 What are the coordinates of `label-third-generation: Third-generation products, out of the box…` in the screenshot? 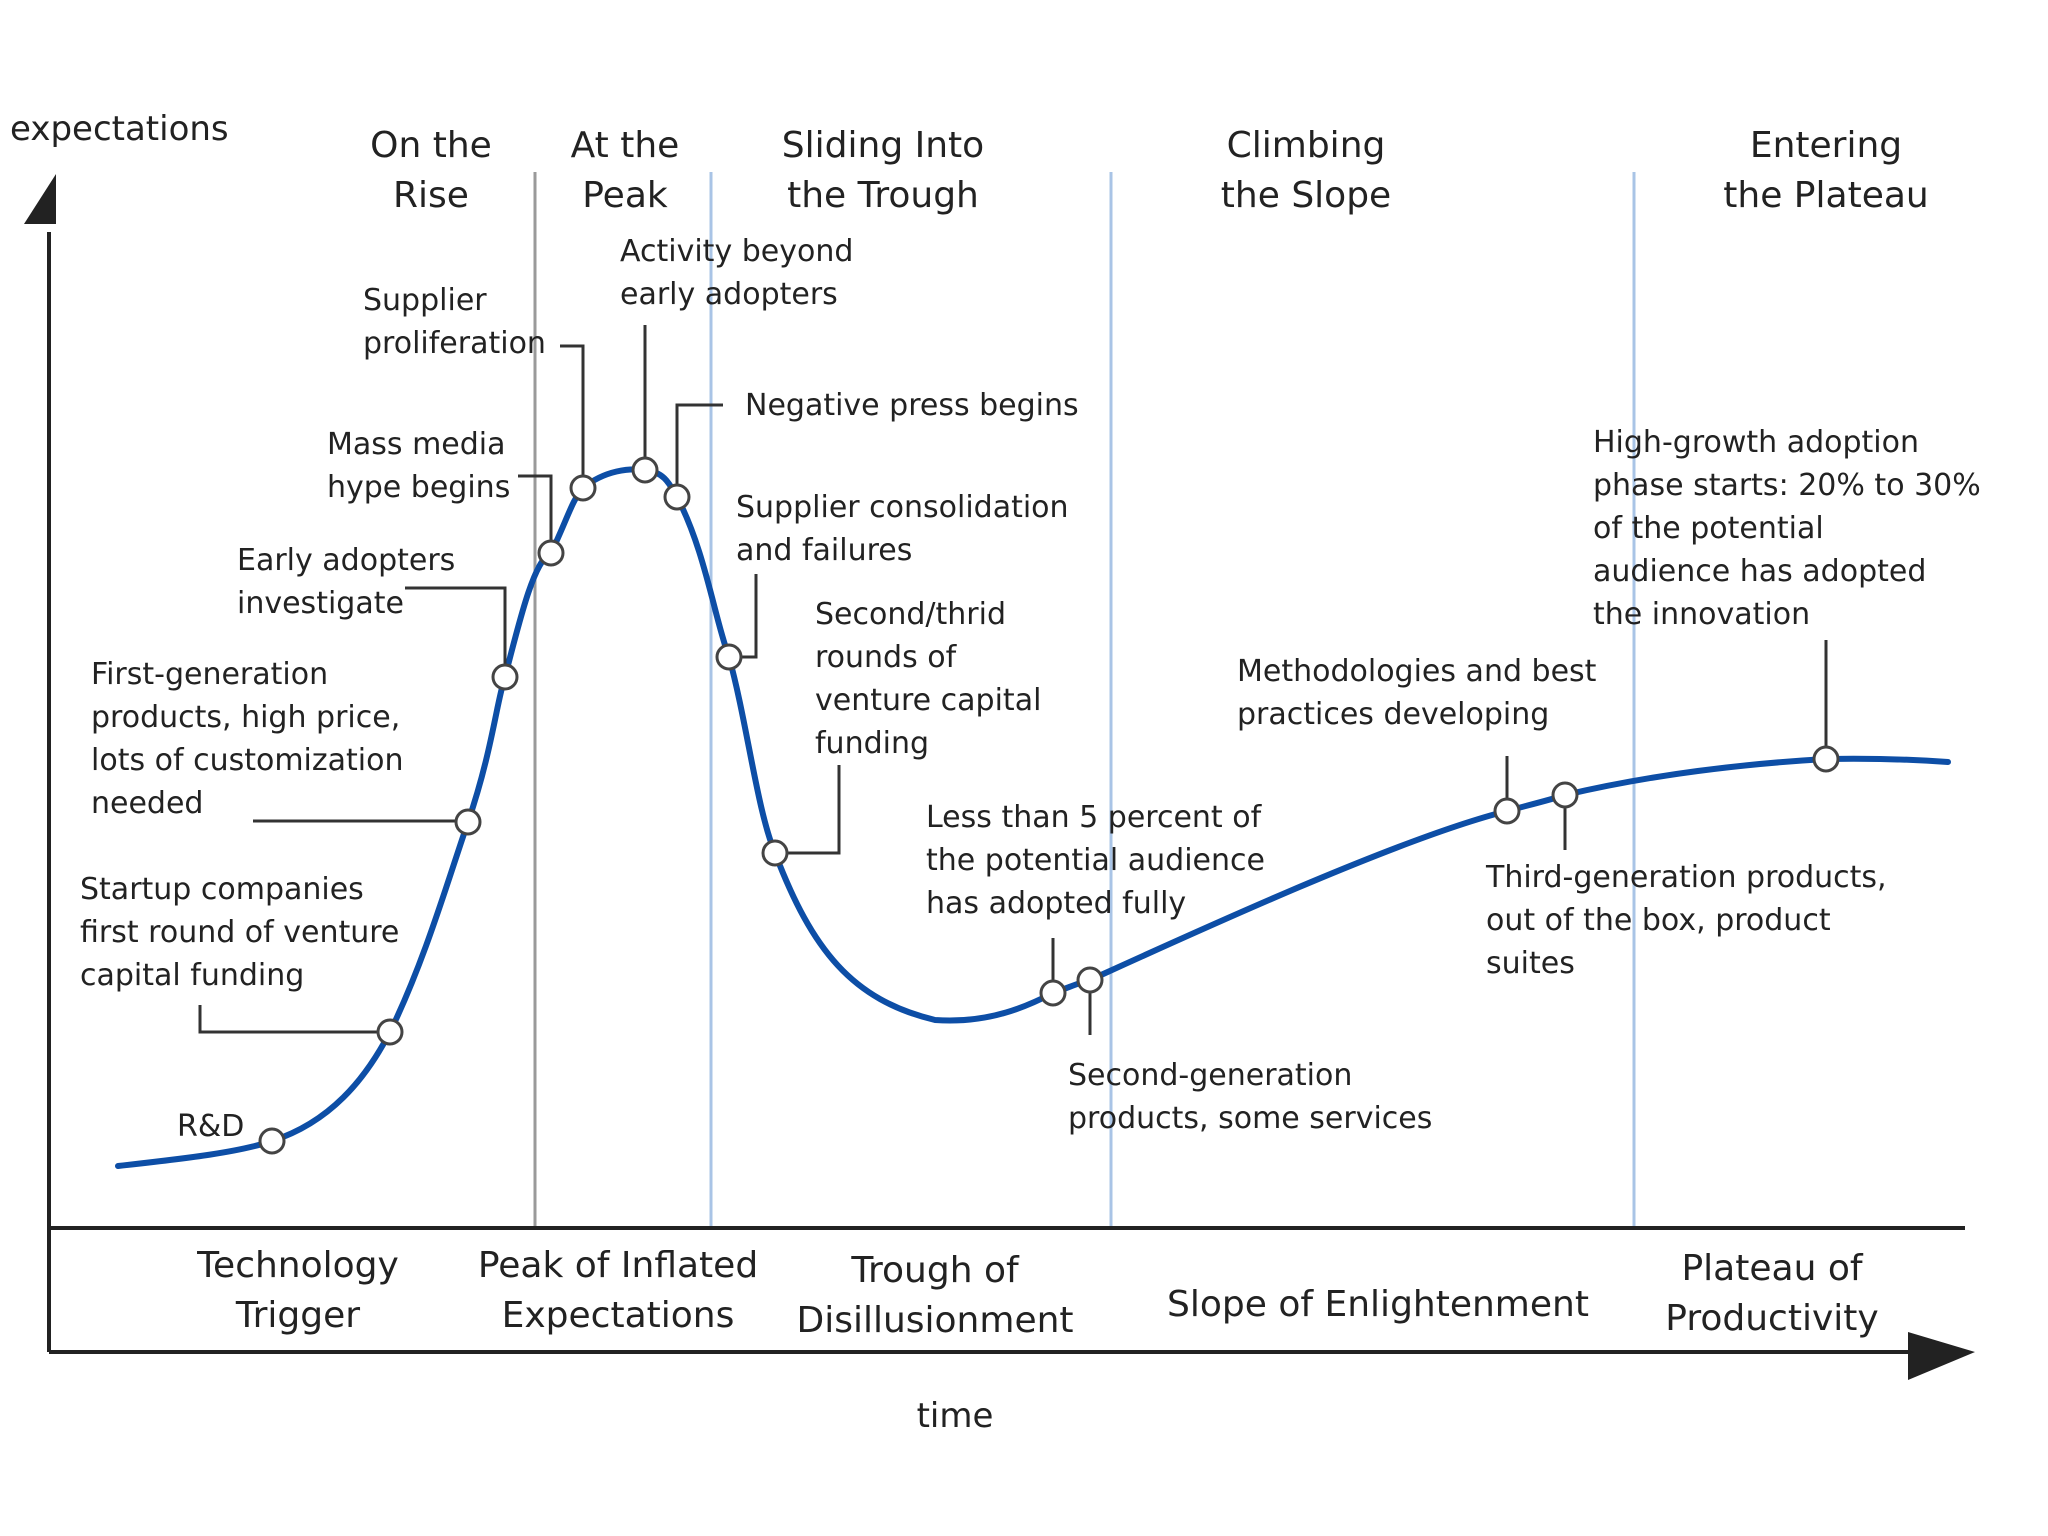 It's located at (1686, 920).